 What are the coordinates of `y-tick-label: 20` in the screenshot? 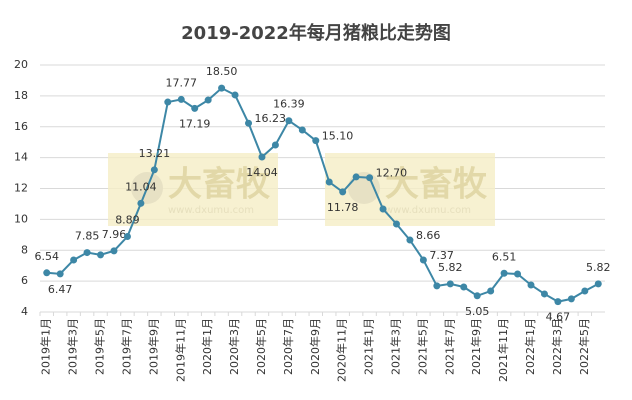 It's located at (21, 64).